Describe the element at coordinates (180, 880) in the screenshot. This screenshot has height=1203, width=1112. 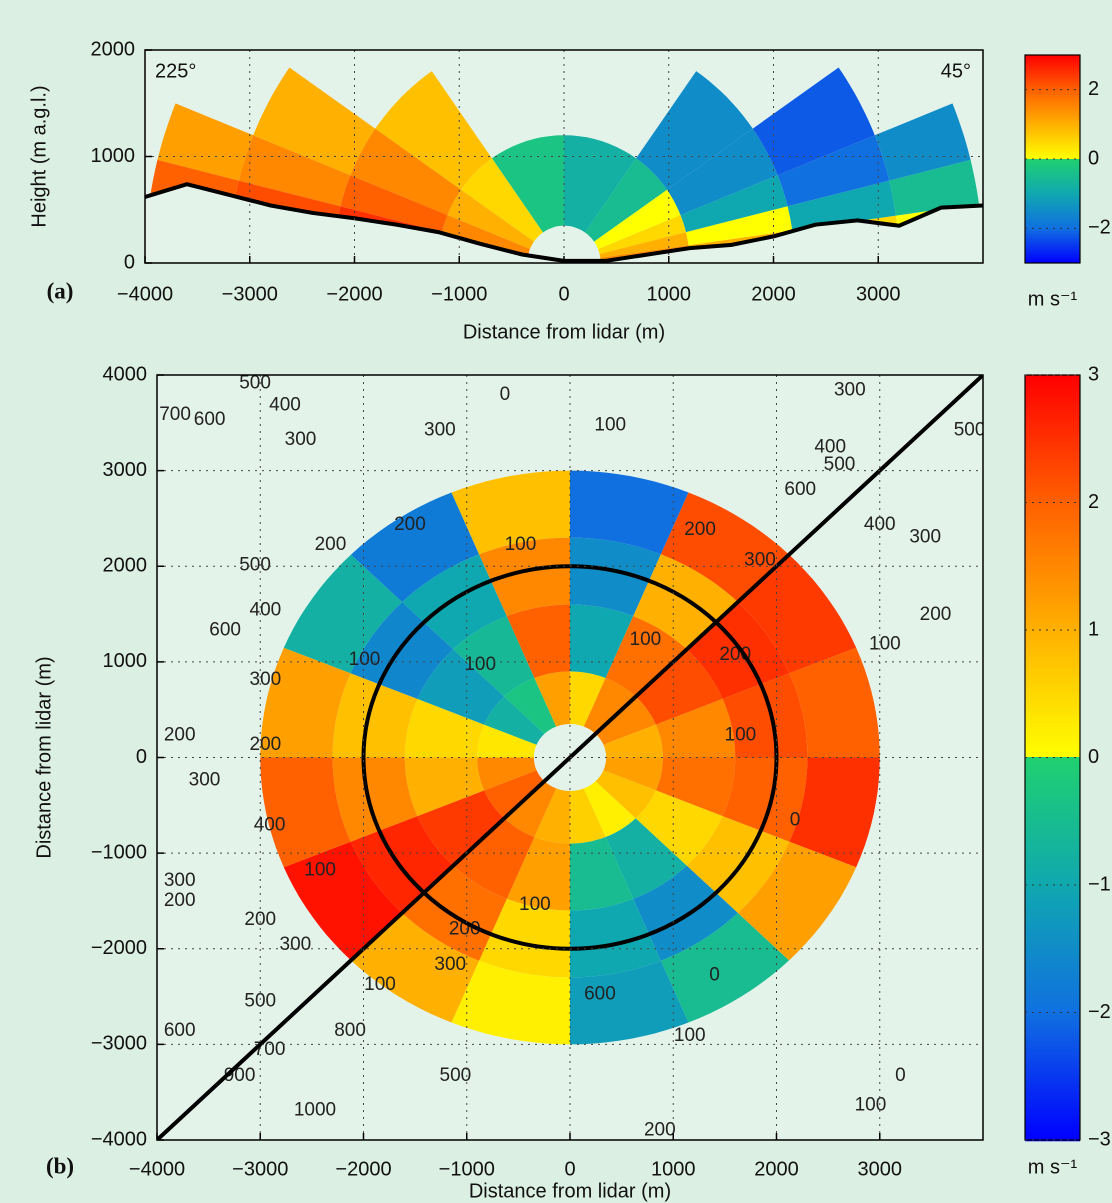
I see `contour-label: 300` at that location.